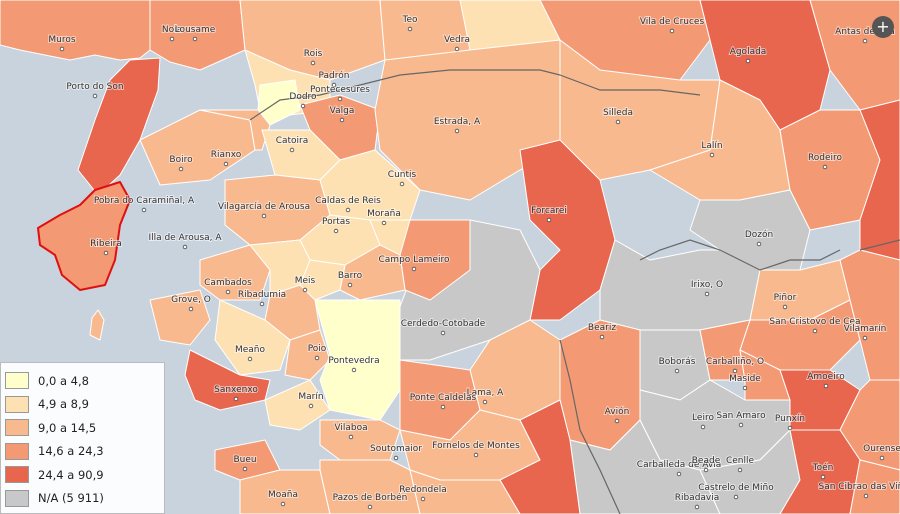 The height and width of the screenshot is (514, 900). I want to click on place-leiro: Leiro, so click(703, 421).